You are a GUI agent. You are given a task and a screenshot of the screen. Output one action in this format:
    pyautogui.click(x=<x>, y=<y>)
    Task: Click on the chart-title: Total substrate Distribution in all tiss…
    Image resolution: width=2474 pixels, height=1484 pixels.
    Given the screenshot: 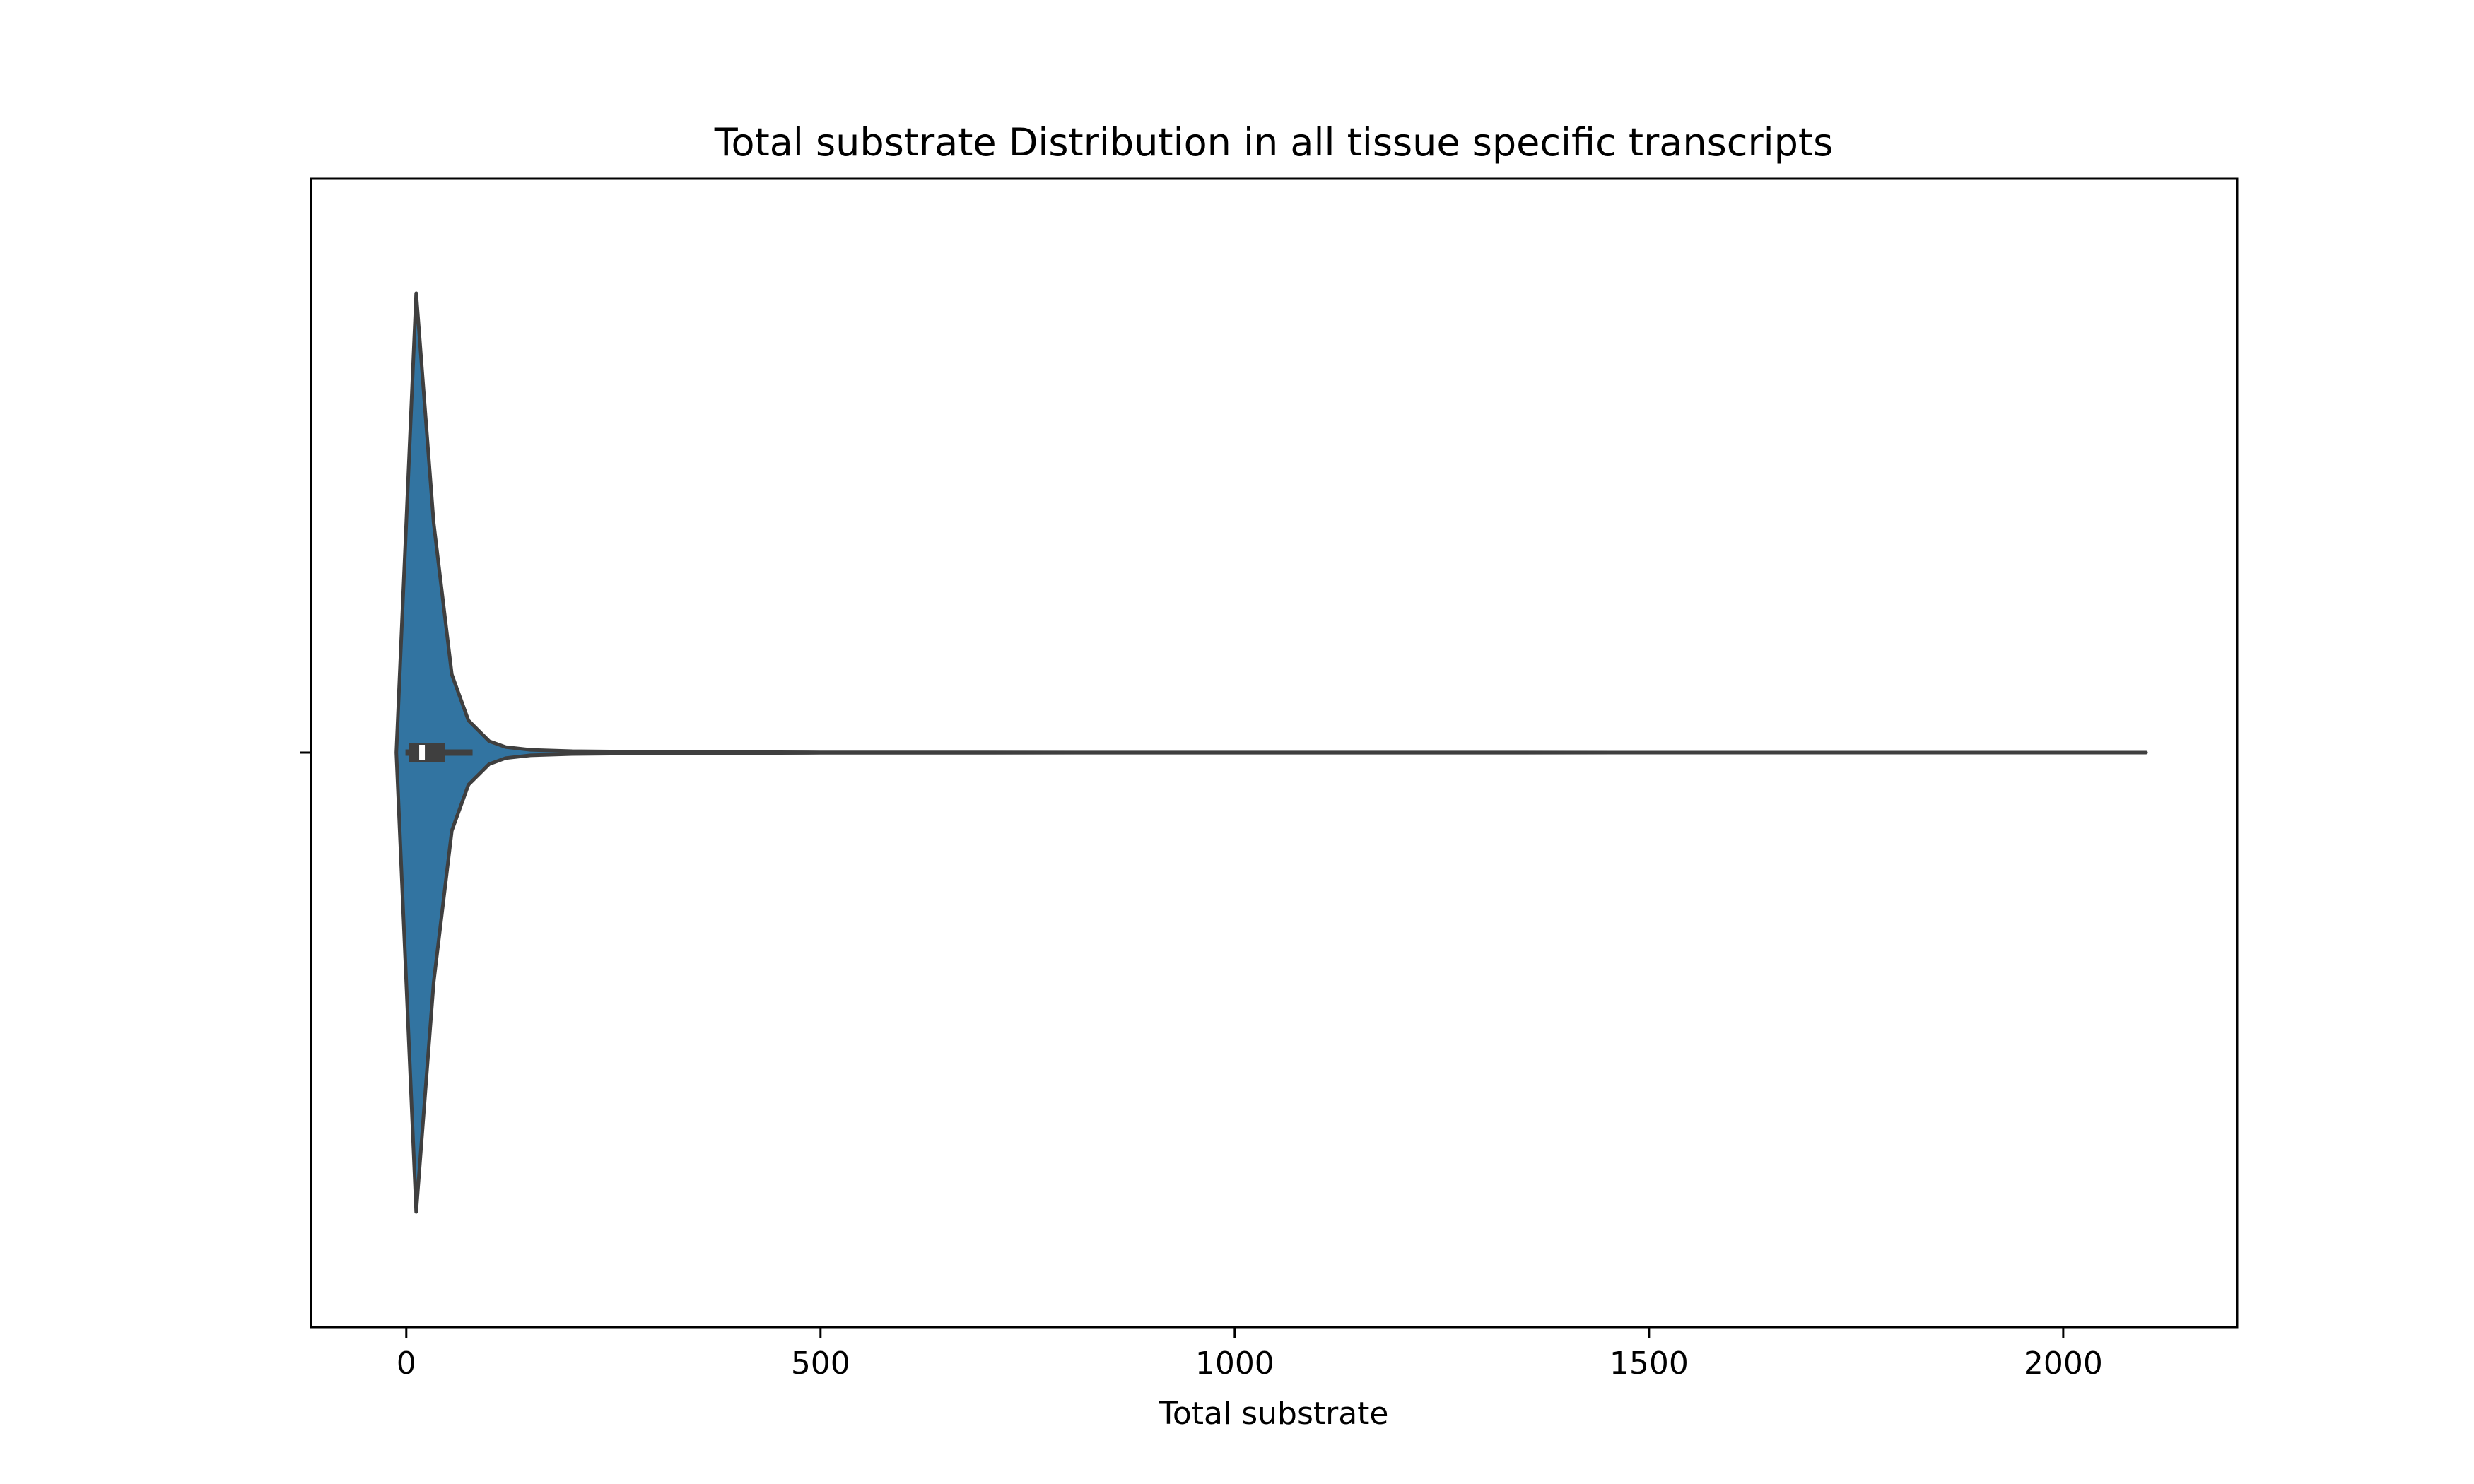 What is the action you would take?
    pyautogui.click(x=1273, y=142)
    